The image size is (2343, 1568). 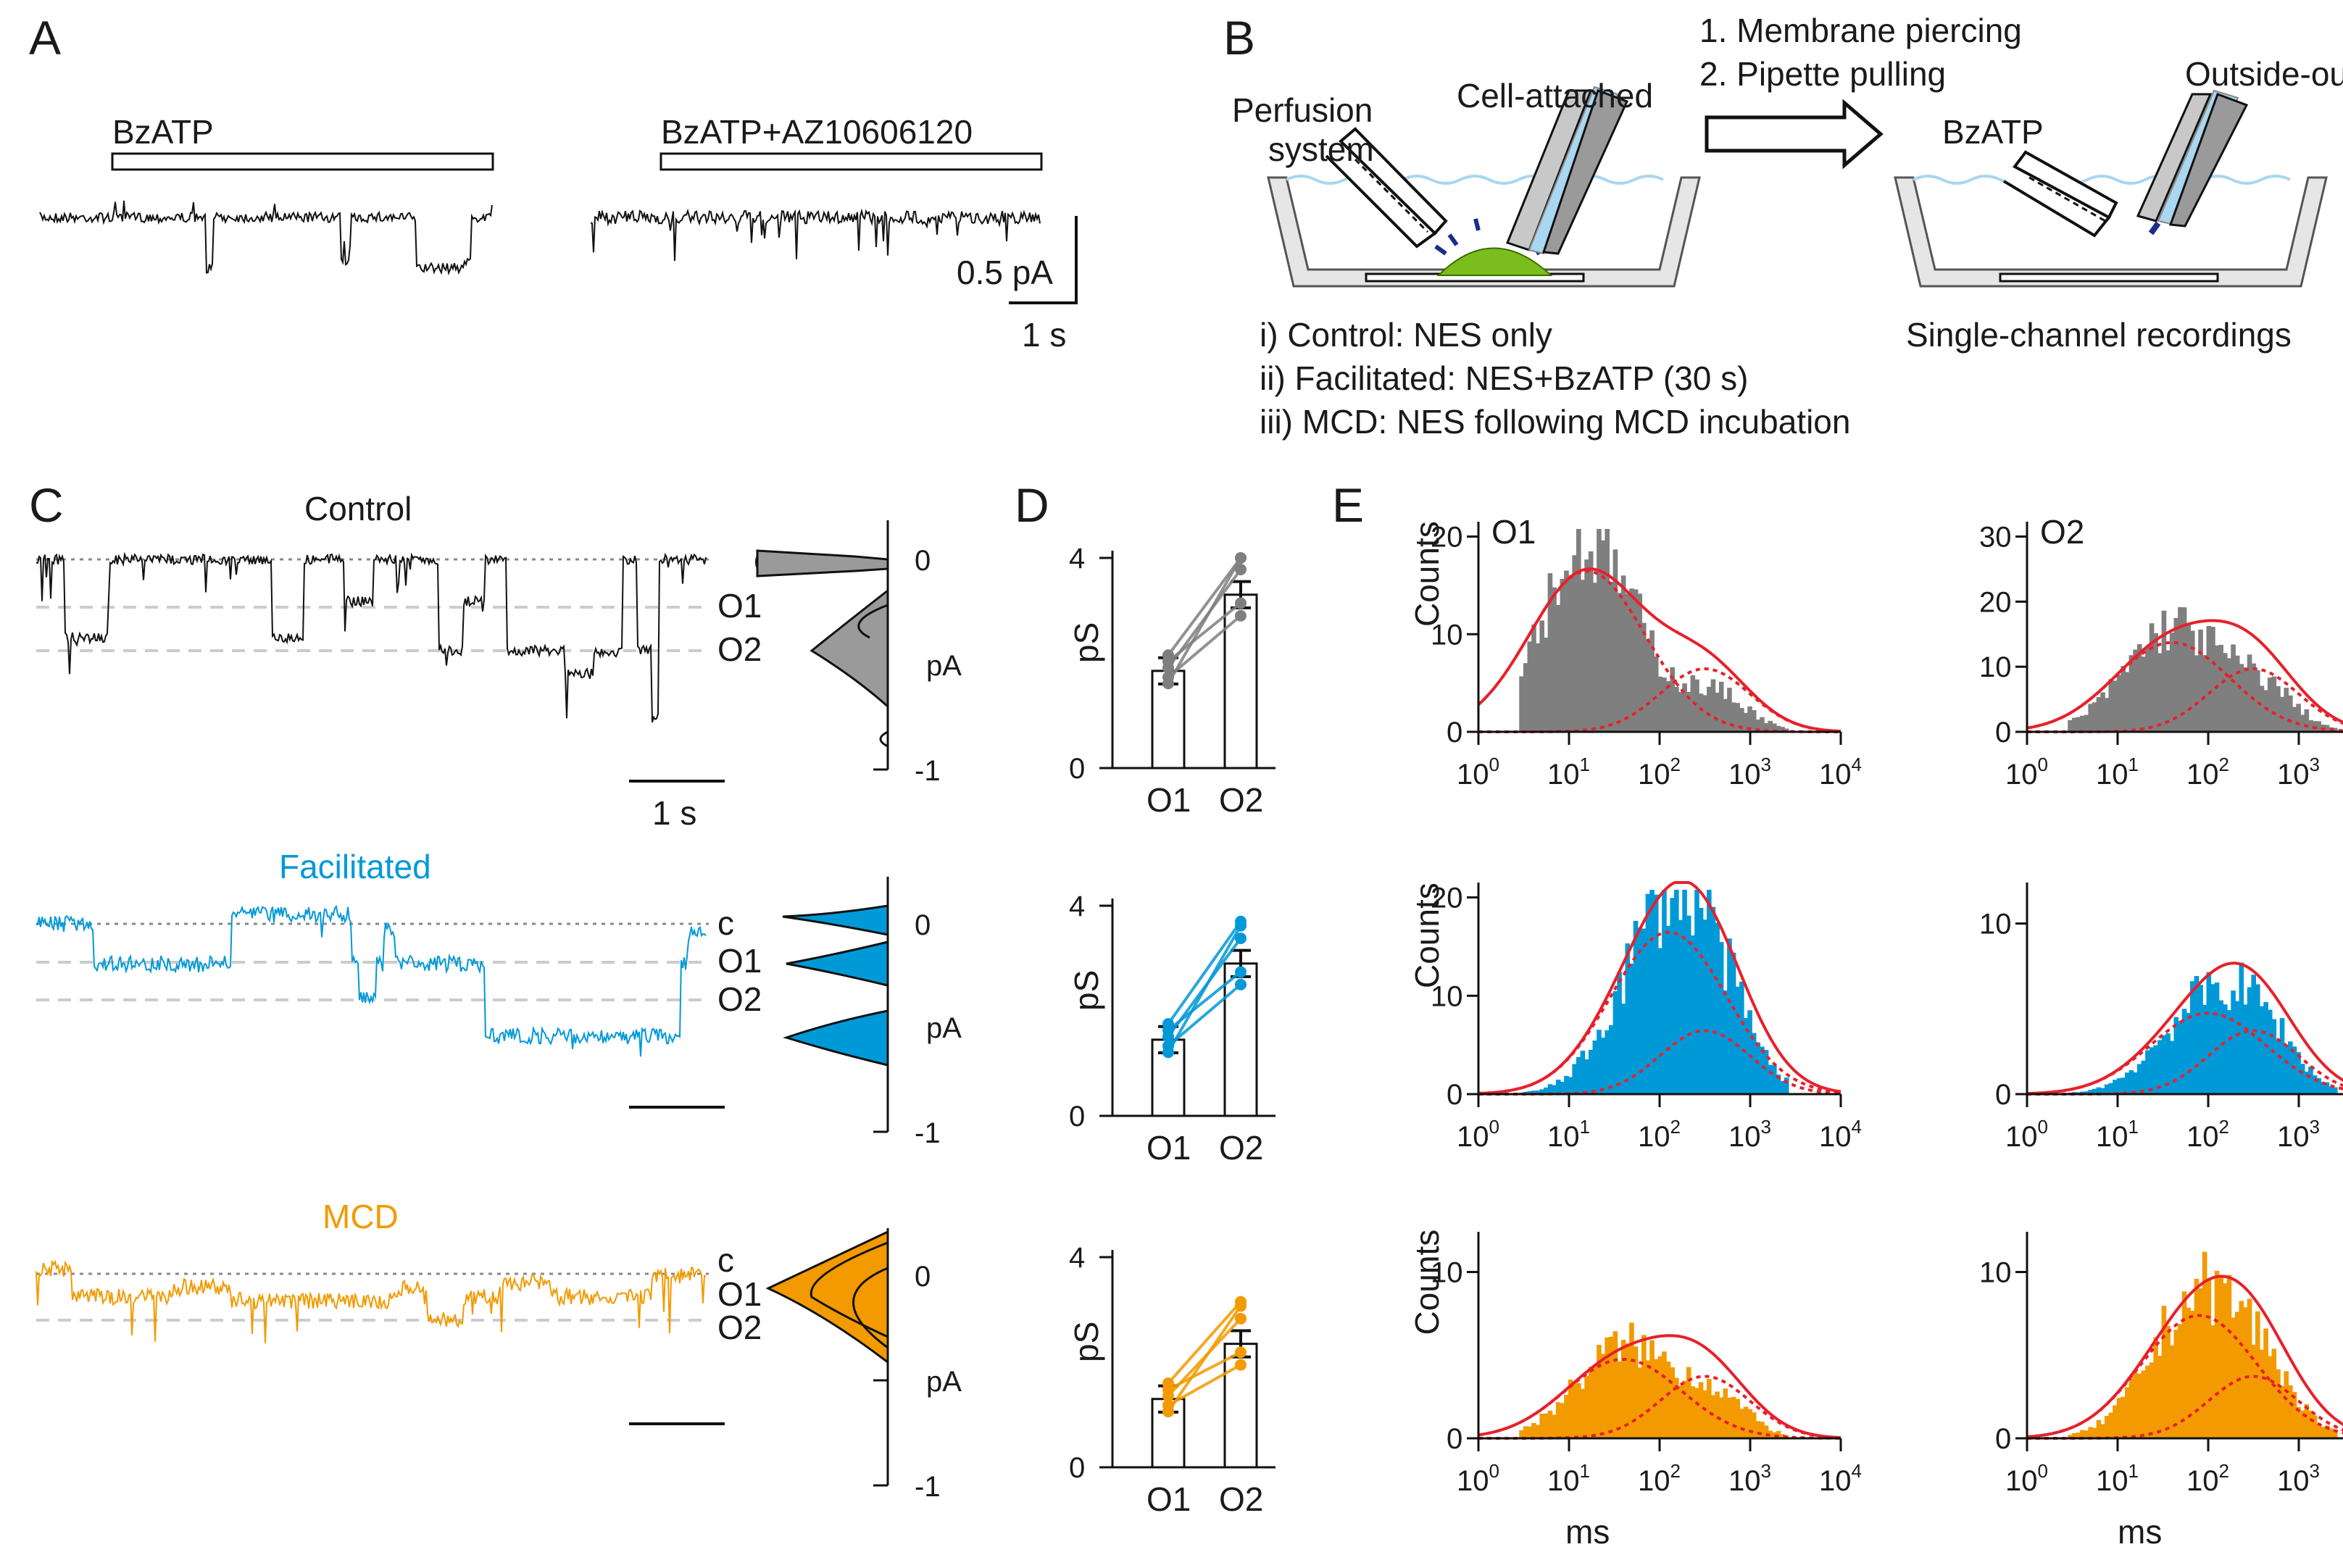 I want to click on level-c-facilitated: c, so click(x=725, y=923).